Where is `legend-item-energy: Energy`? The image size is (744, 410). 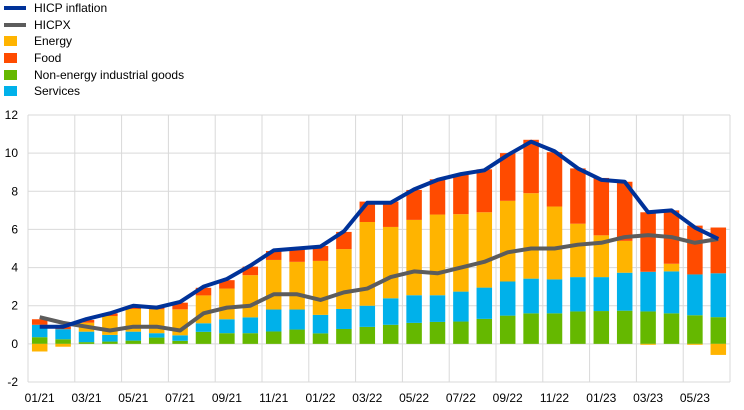 legend-item-energy: Energy is located at coordinates (94, 41).